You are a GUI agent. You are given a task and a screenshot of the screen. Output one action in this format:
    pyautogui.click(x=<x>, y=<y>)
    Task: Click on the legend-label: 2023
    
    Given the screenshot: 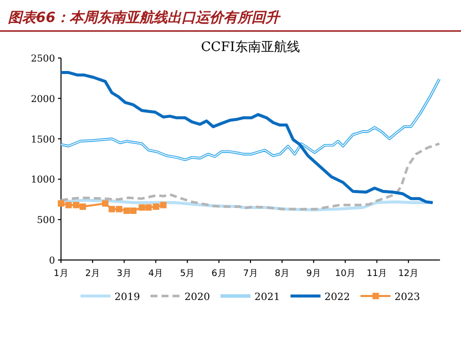 What is the action you would take?
    pyautogui.click(x=407, y=297)
    